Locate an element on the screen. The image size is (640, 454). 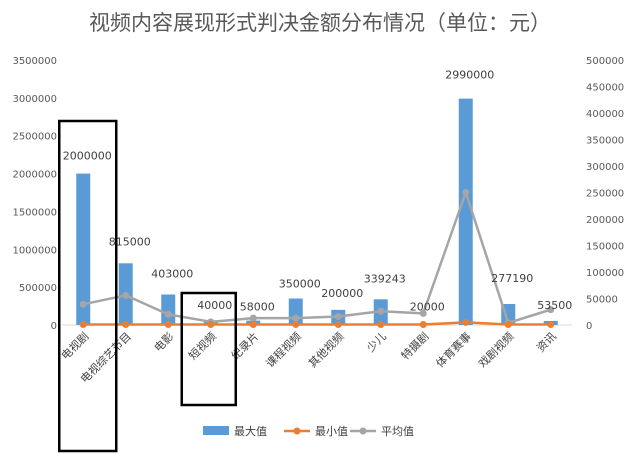
legend-label: 平均值 is located at coordinates (397, 431).